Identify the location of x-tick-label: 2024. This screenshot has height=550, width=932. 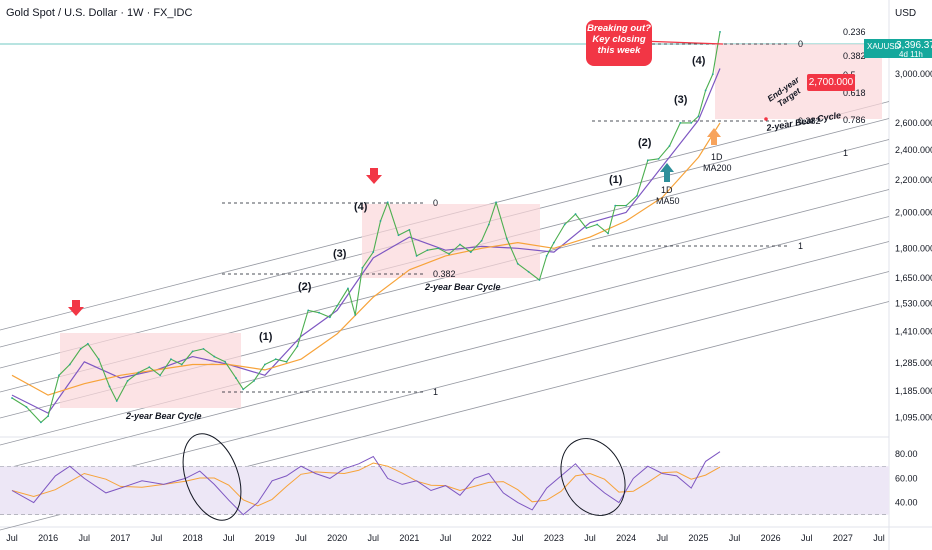
(626, 538).